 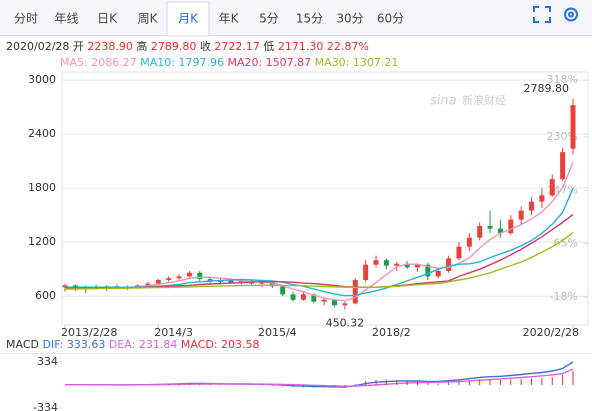 What do you see at coordinates (201, 62) in the screenshot?
I see `legend-value: 1797.96` at bounding box center [201, 62].